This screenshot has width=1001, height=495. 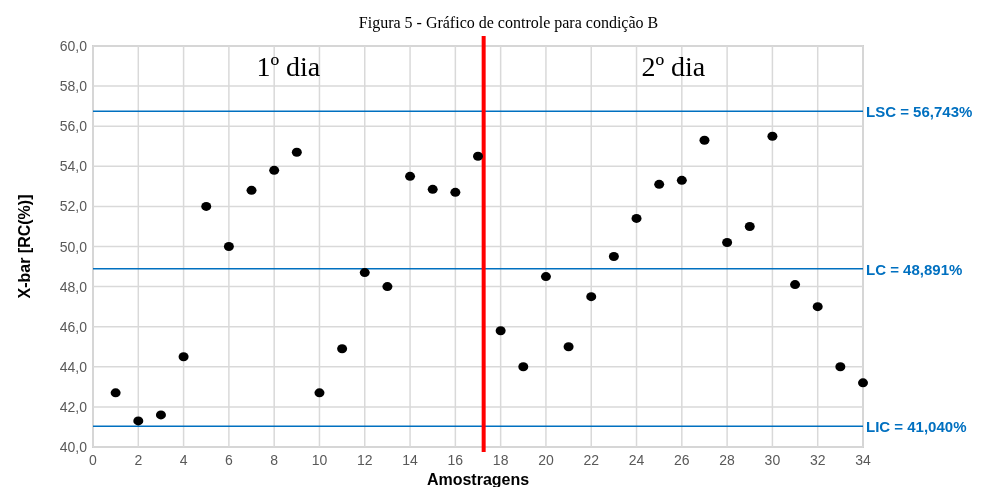 I want to click on x-tick-label: 12, so click(x=364, y=460).